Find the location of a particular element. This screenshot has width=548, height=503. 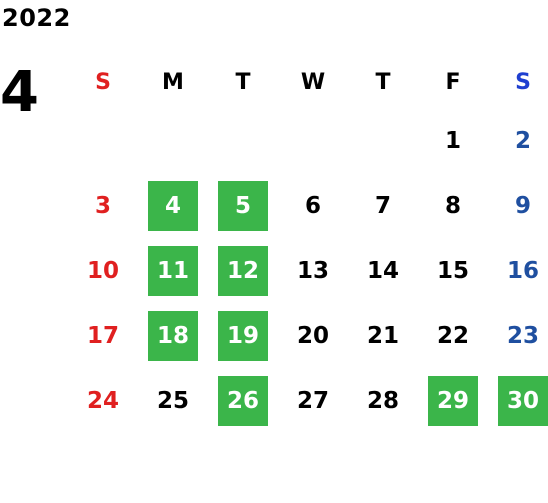

day-number: 28 is located at coordinates (382, 400).